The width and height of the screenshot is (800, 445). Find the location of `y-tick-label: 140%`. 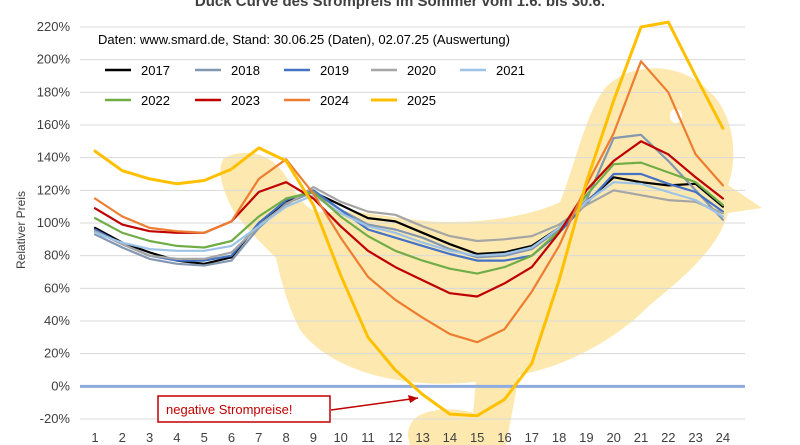

y-tick-label: 140% is located at coordinates (54, 157).